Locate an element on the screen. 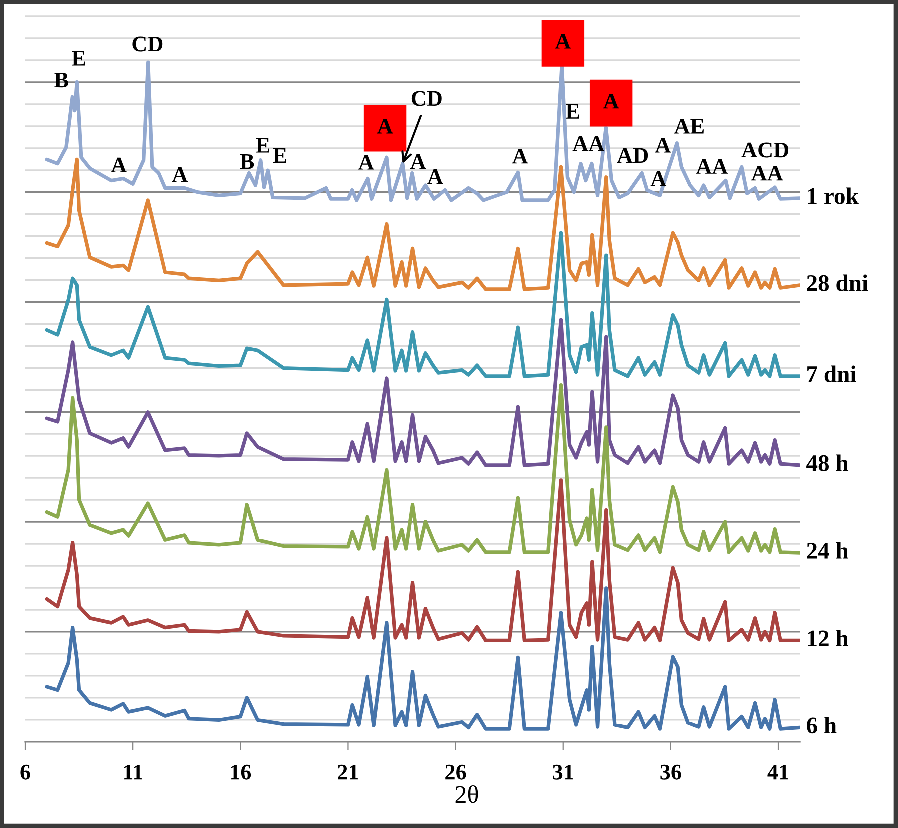  series-label: 28 dni is located at coordinates (837, 283).